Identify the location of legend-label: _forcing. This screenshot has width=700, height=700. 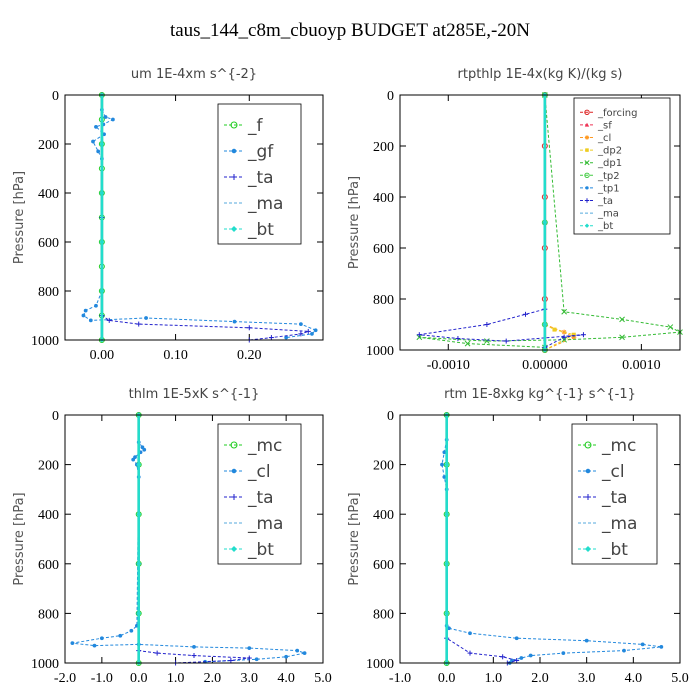
(617, 113).